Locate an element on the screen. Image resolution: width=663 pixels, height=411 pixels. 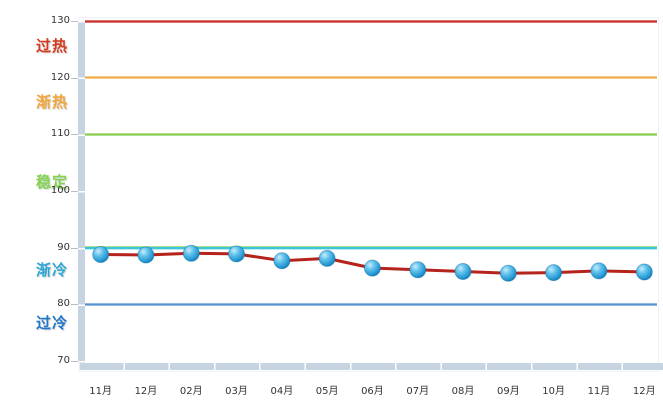
zone-label-2: 稳定 is located at coordinates (52, 181).